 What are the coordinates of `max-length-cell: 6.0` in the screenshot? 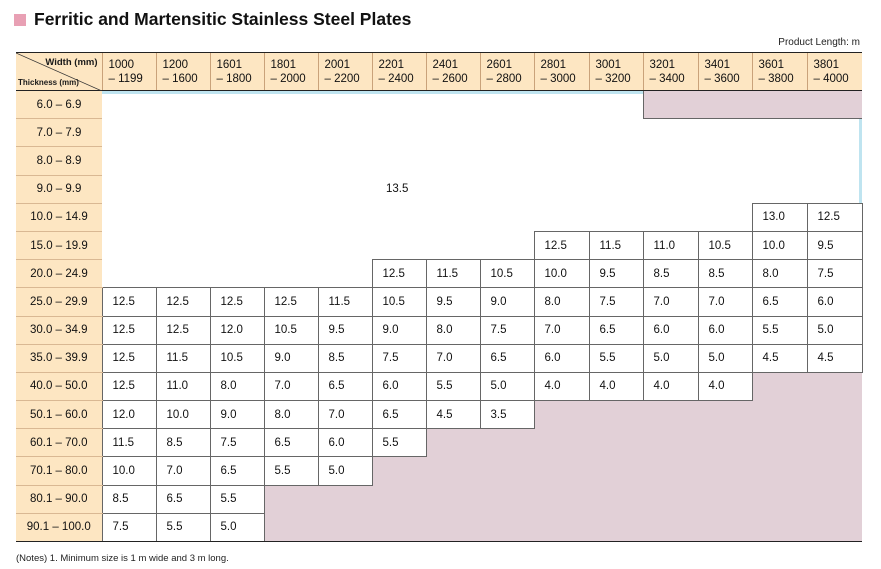 It's located at (670, 330).